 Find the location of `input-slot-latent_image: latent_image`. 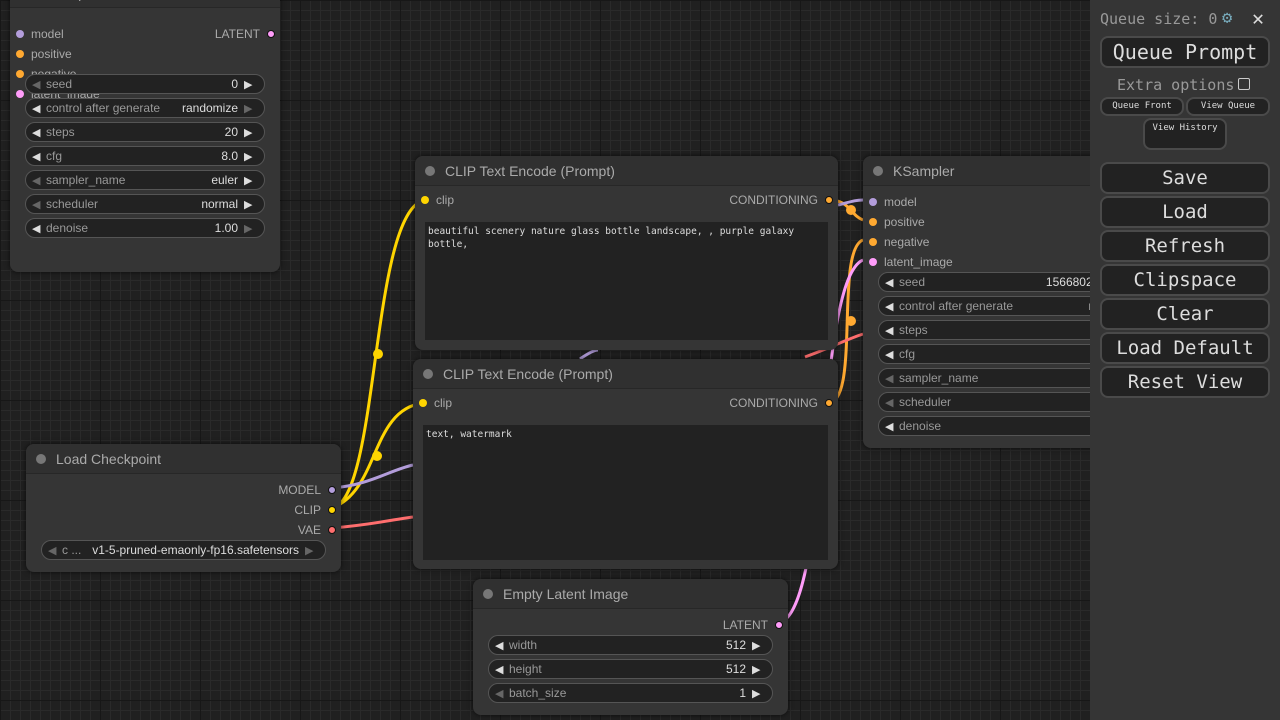

input-slot-latent_image: latent_image is located at coordinates (908, 262).